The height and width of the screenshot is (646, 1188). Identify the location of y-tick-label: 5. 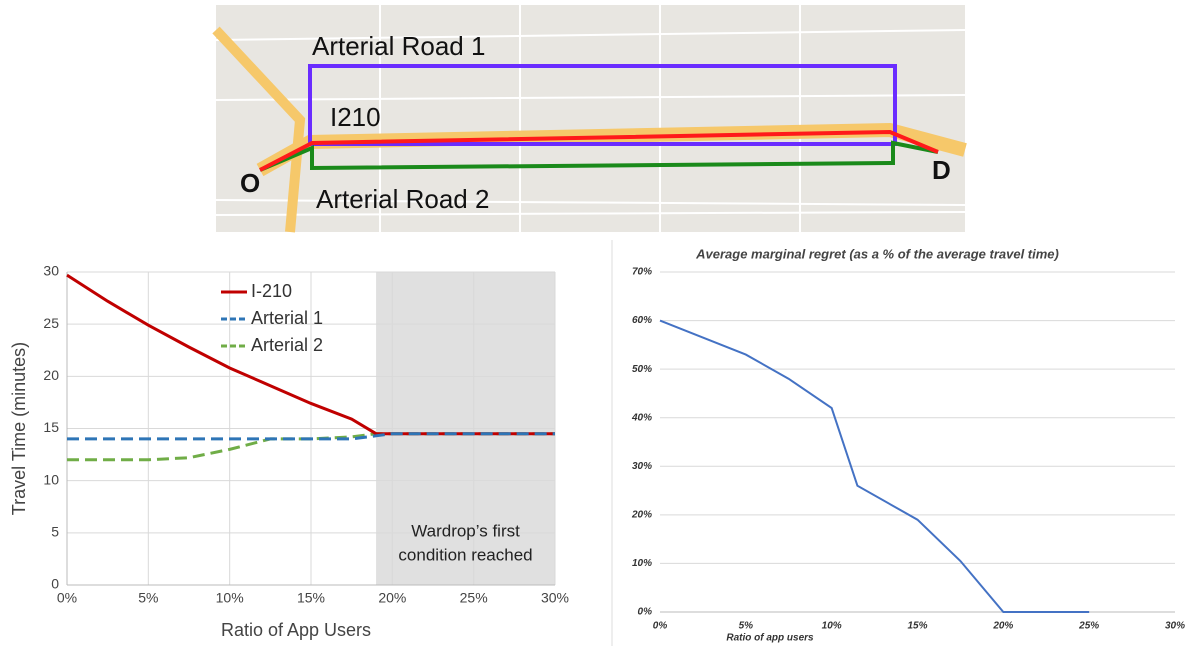
(55, 532).